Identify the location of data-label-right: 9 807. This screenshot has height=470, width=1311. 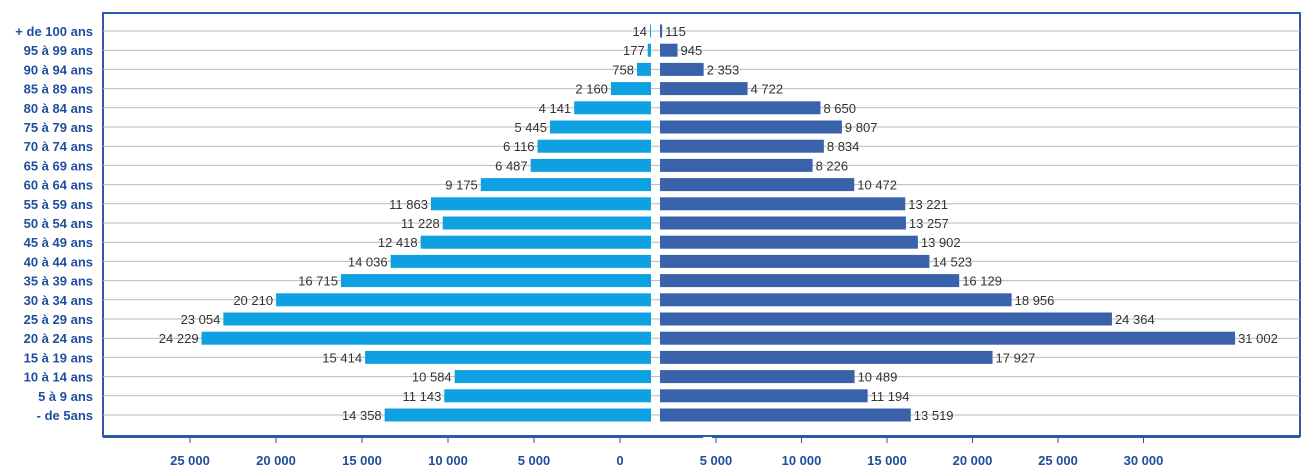
(861, 127).